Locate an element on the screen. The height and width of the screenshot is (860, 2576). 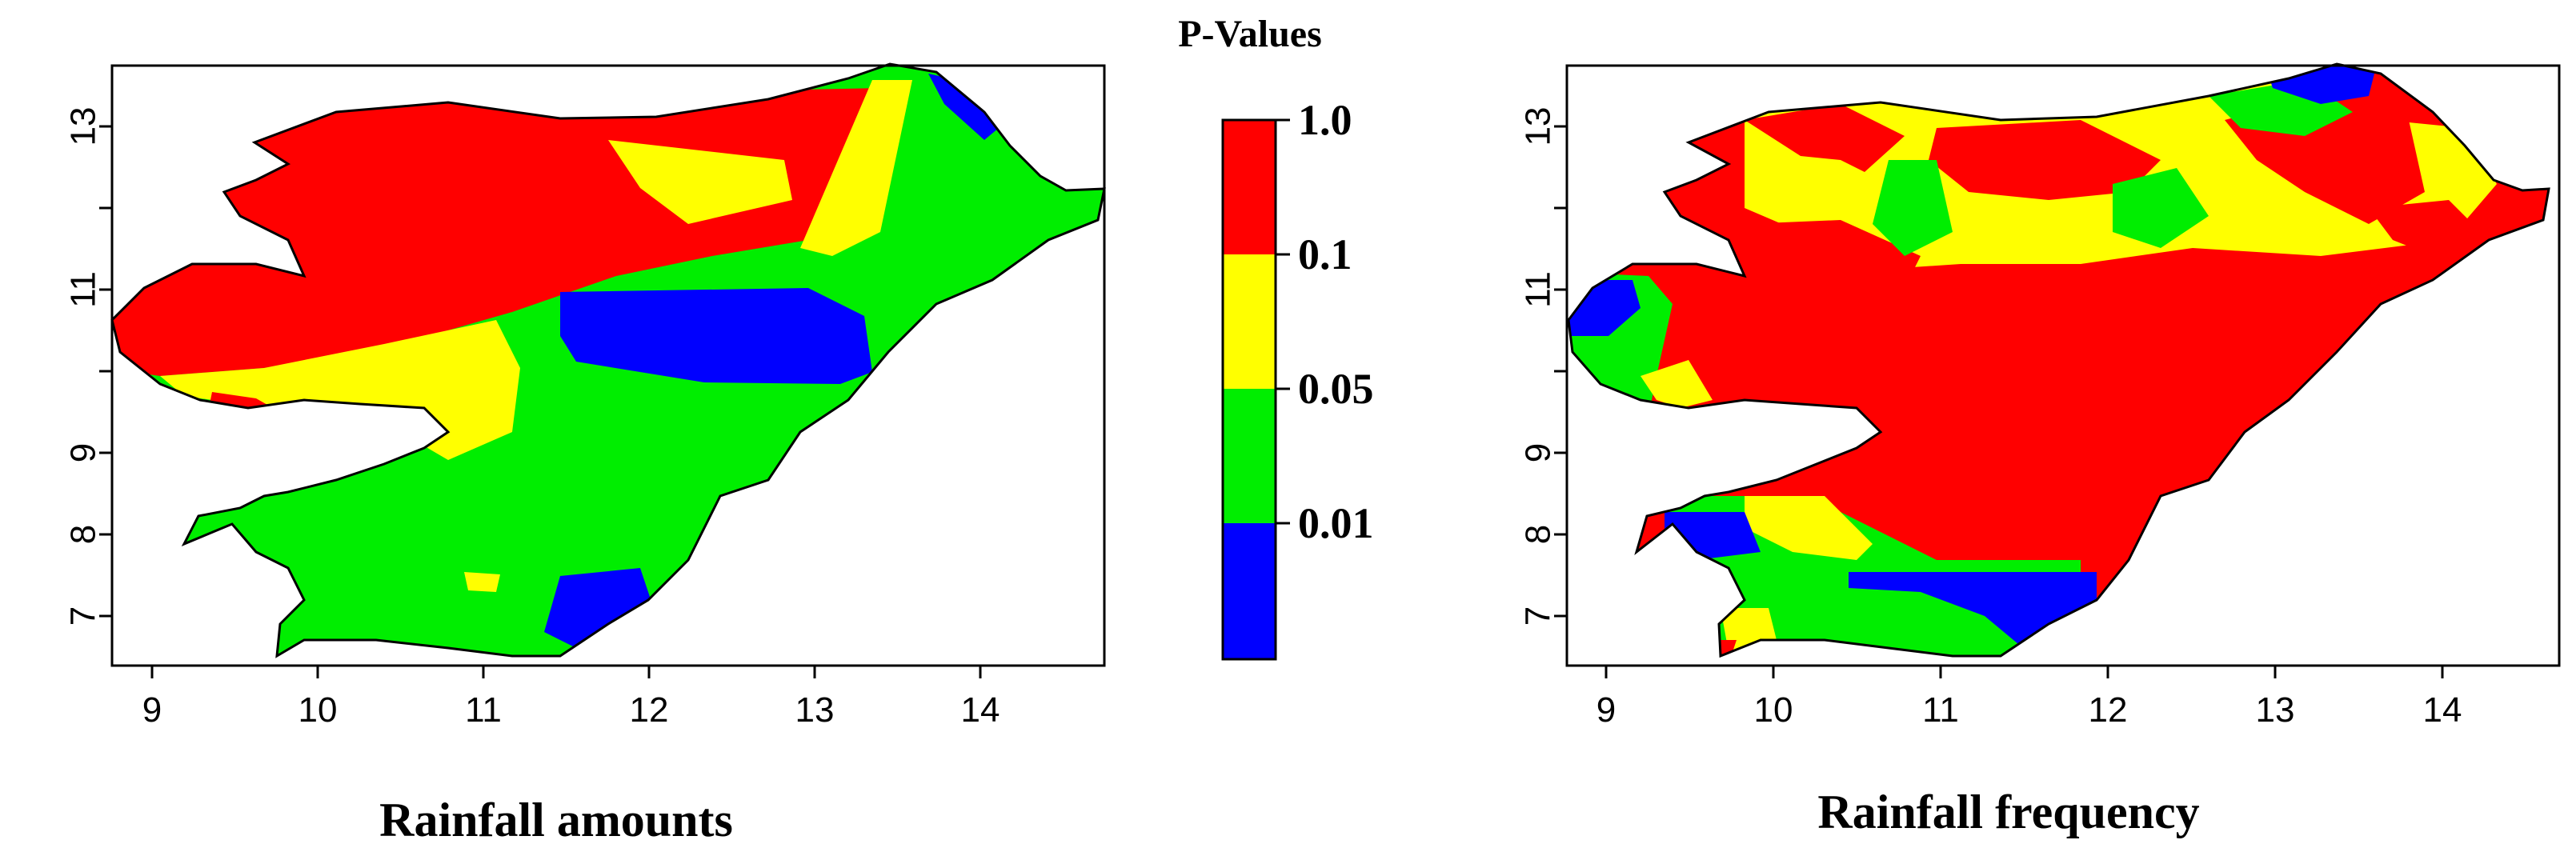
legend-swatch-blue is located at coordinates (1249, 591).